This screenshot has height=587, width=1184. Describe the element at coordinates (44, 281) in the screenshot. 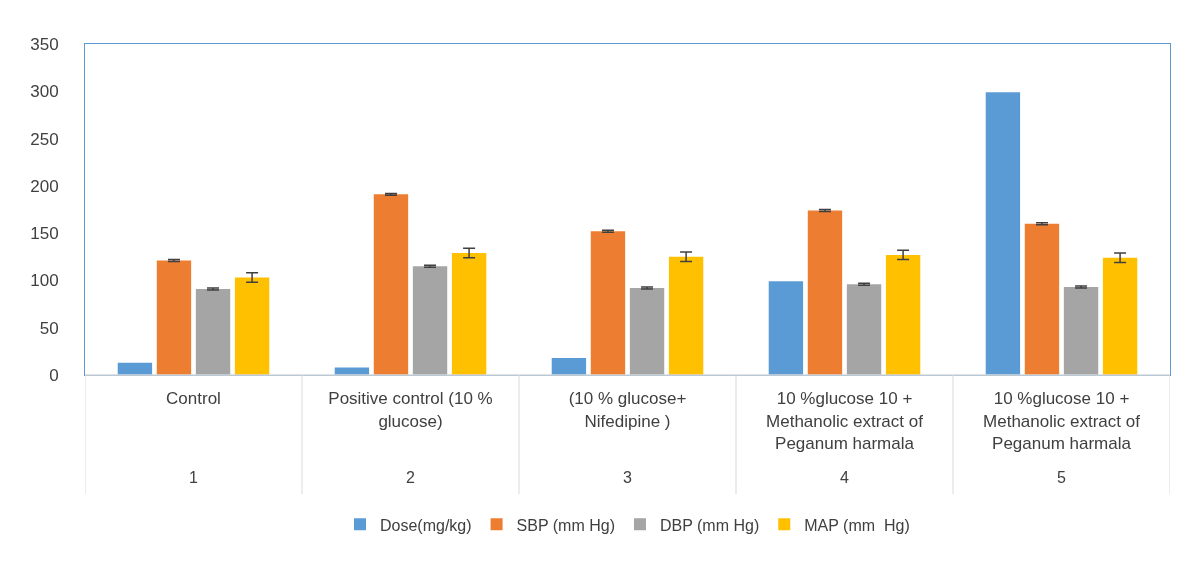

I see `y-tick-label: 100` at that location.